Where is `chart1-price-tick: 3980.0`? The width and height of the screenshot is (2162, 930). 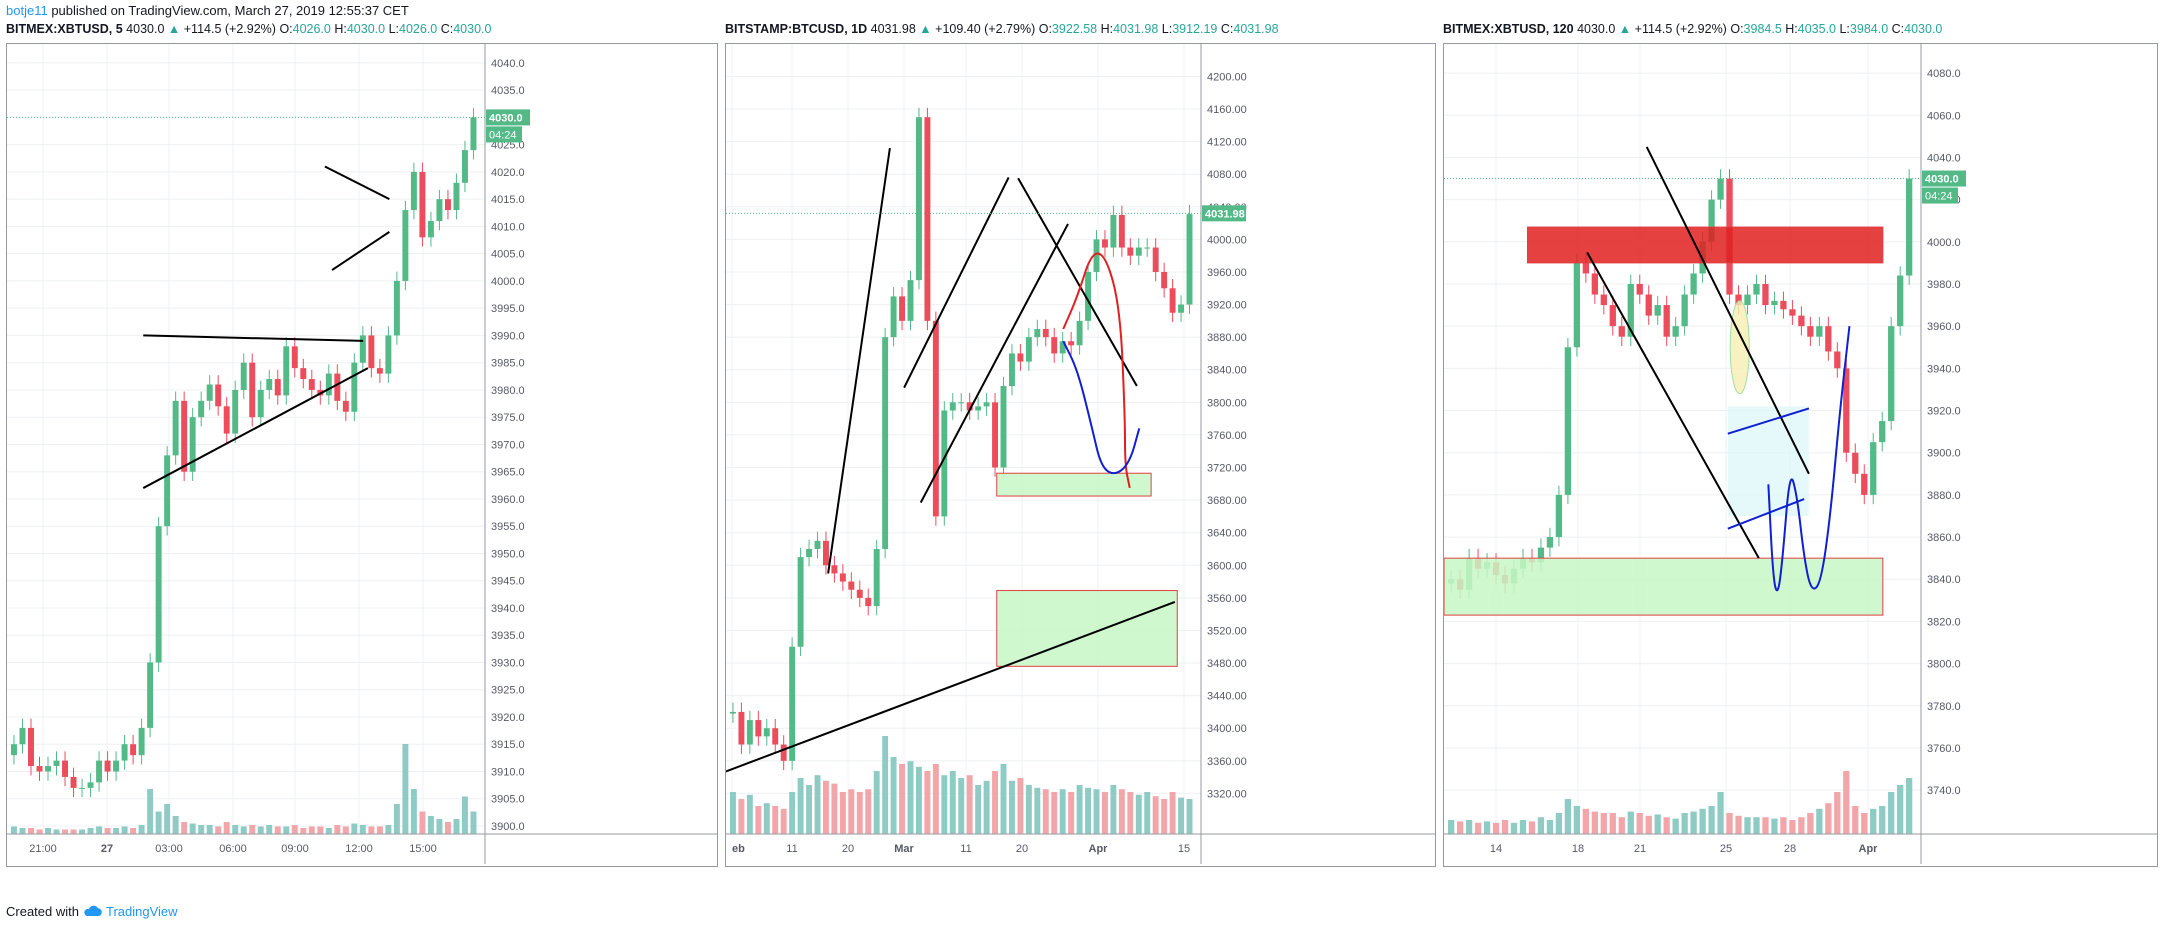
chart1-price-tick: 3980.0 is located at coordinates (508, 391).